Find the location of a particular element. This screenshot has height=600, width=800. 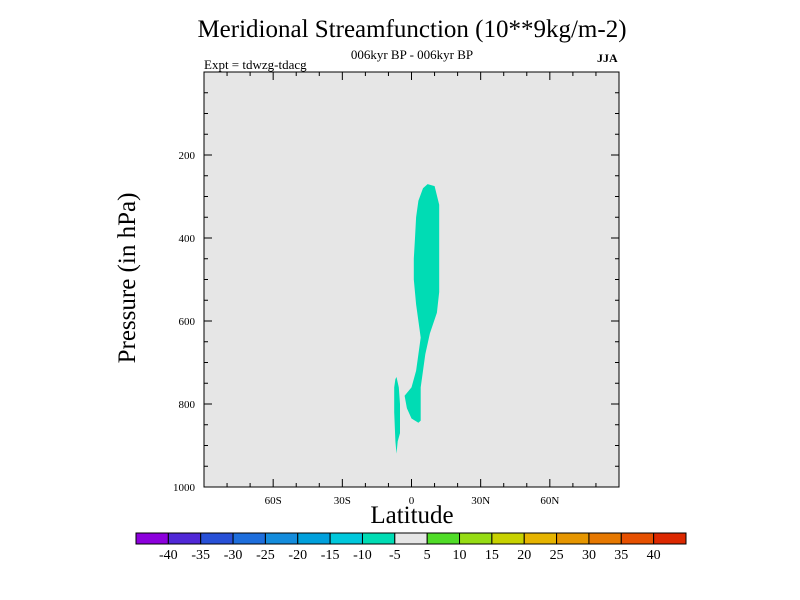

x-tick-label: 30N is located at coordinates (480, 501).